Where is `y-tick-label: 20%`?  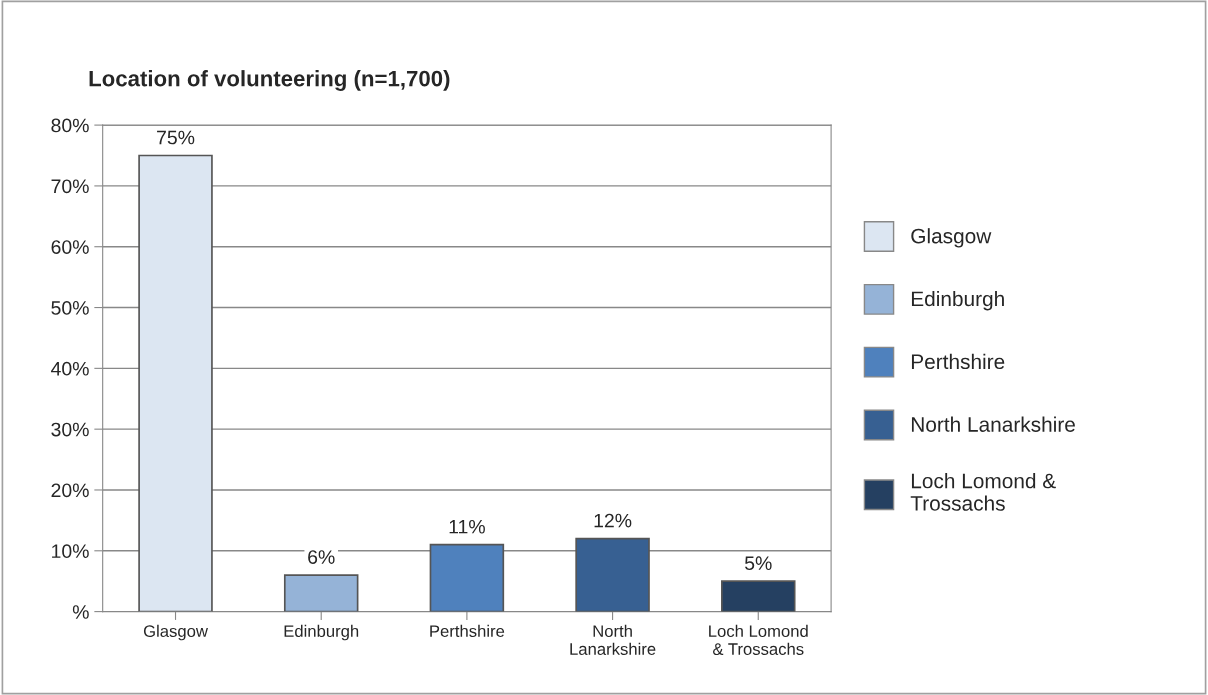 y-tick-label: 20% is located at coordinates (70, 490).